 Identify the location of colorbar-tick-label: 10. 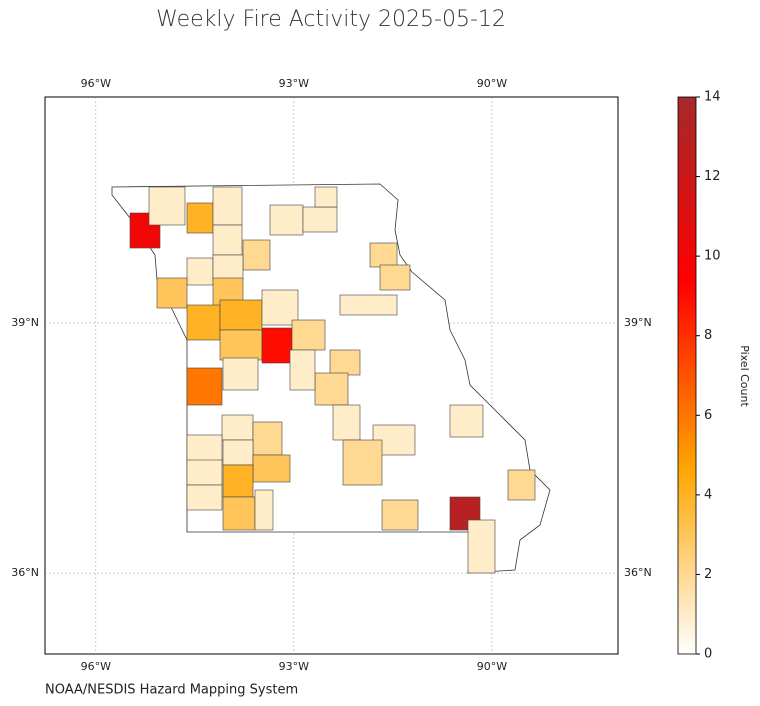
(712, 256).